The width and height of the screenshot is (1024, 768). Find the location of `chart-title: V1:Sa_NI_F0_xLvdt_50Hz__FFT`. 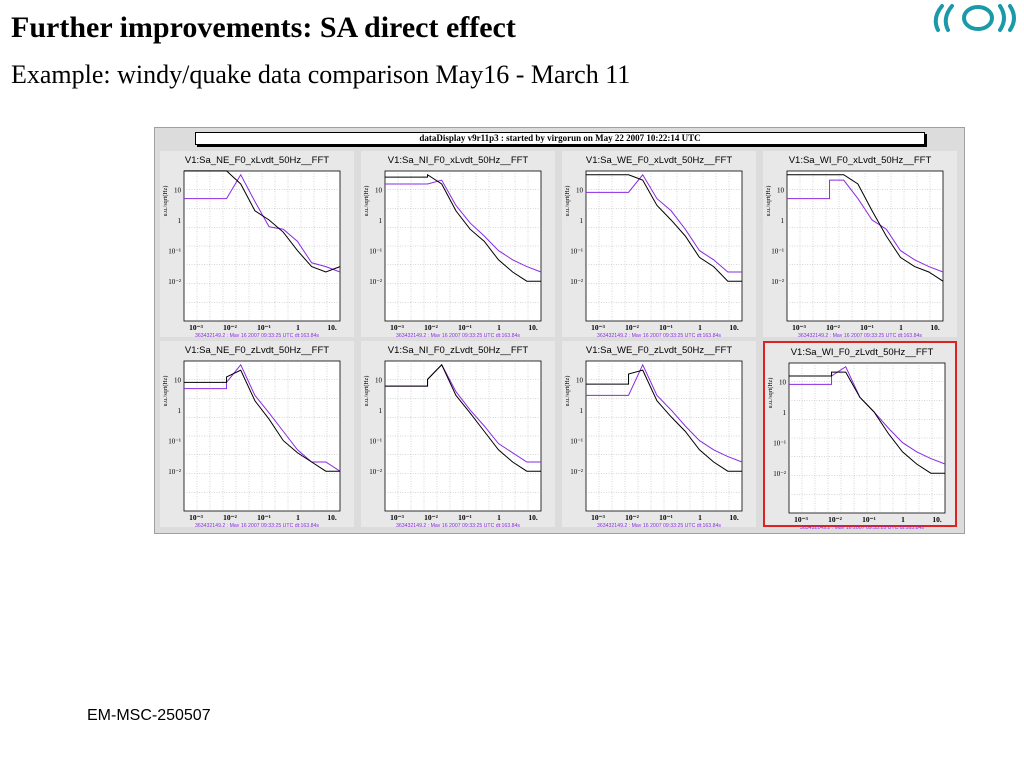

chart-title: V1:Sa_NI_F0_xLvdt_50Hz__FFT is located at coordinates (458, 160).